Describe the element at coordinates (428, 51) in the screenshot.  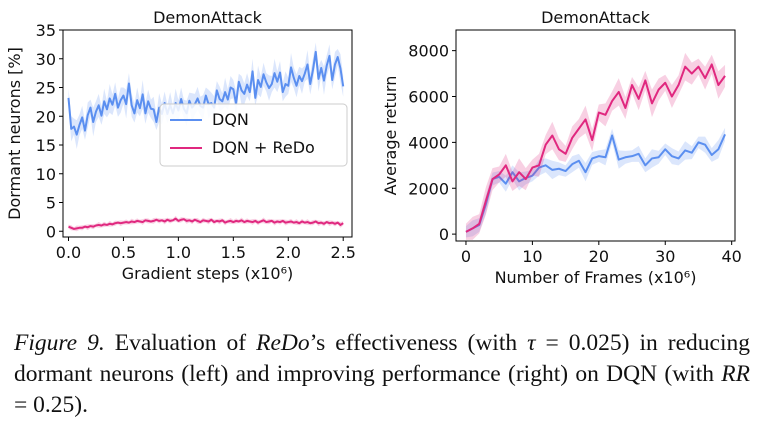
I see `y-tick-label: 8000` at that location.